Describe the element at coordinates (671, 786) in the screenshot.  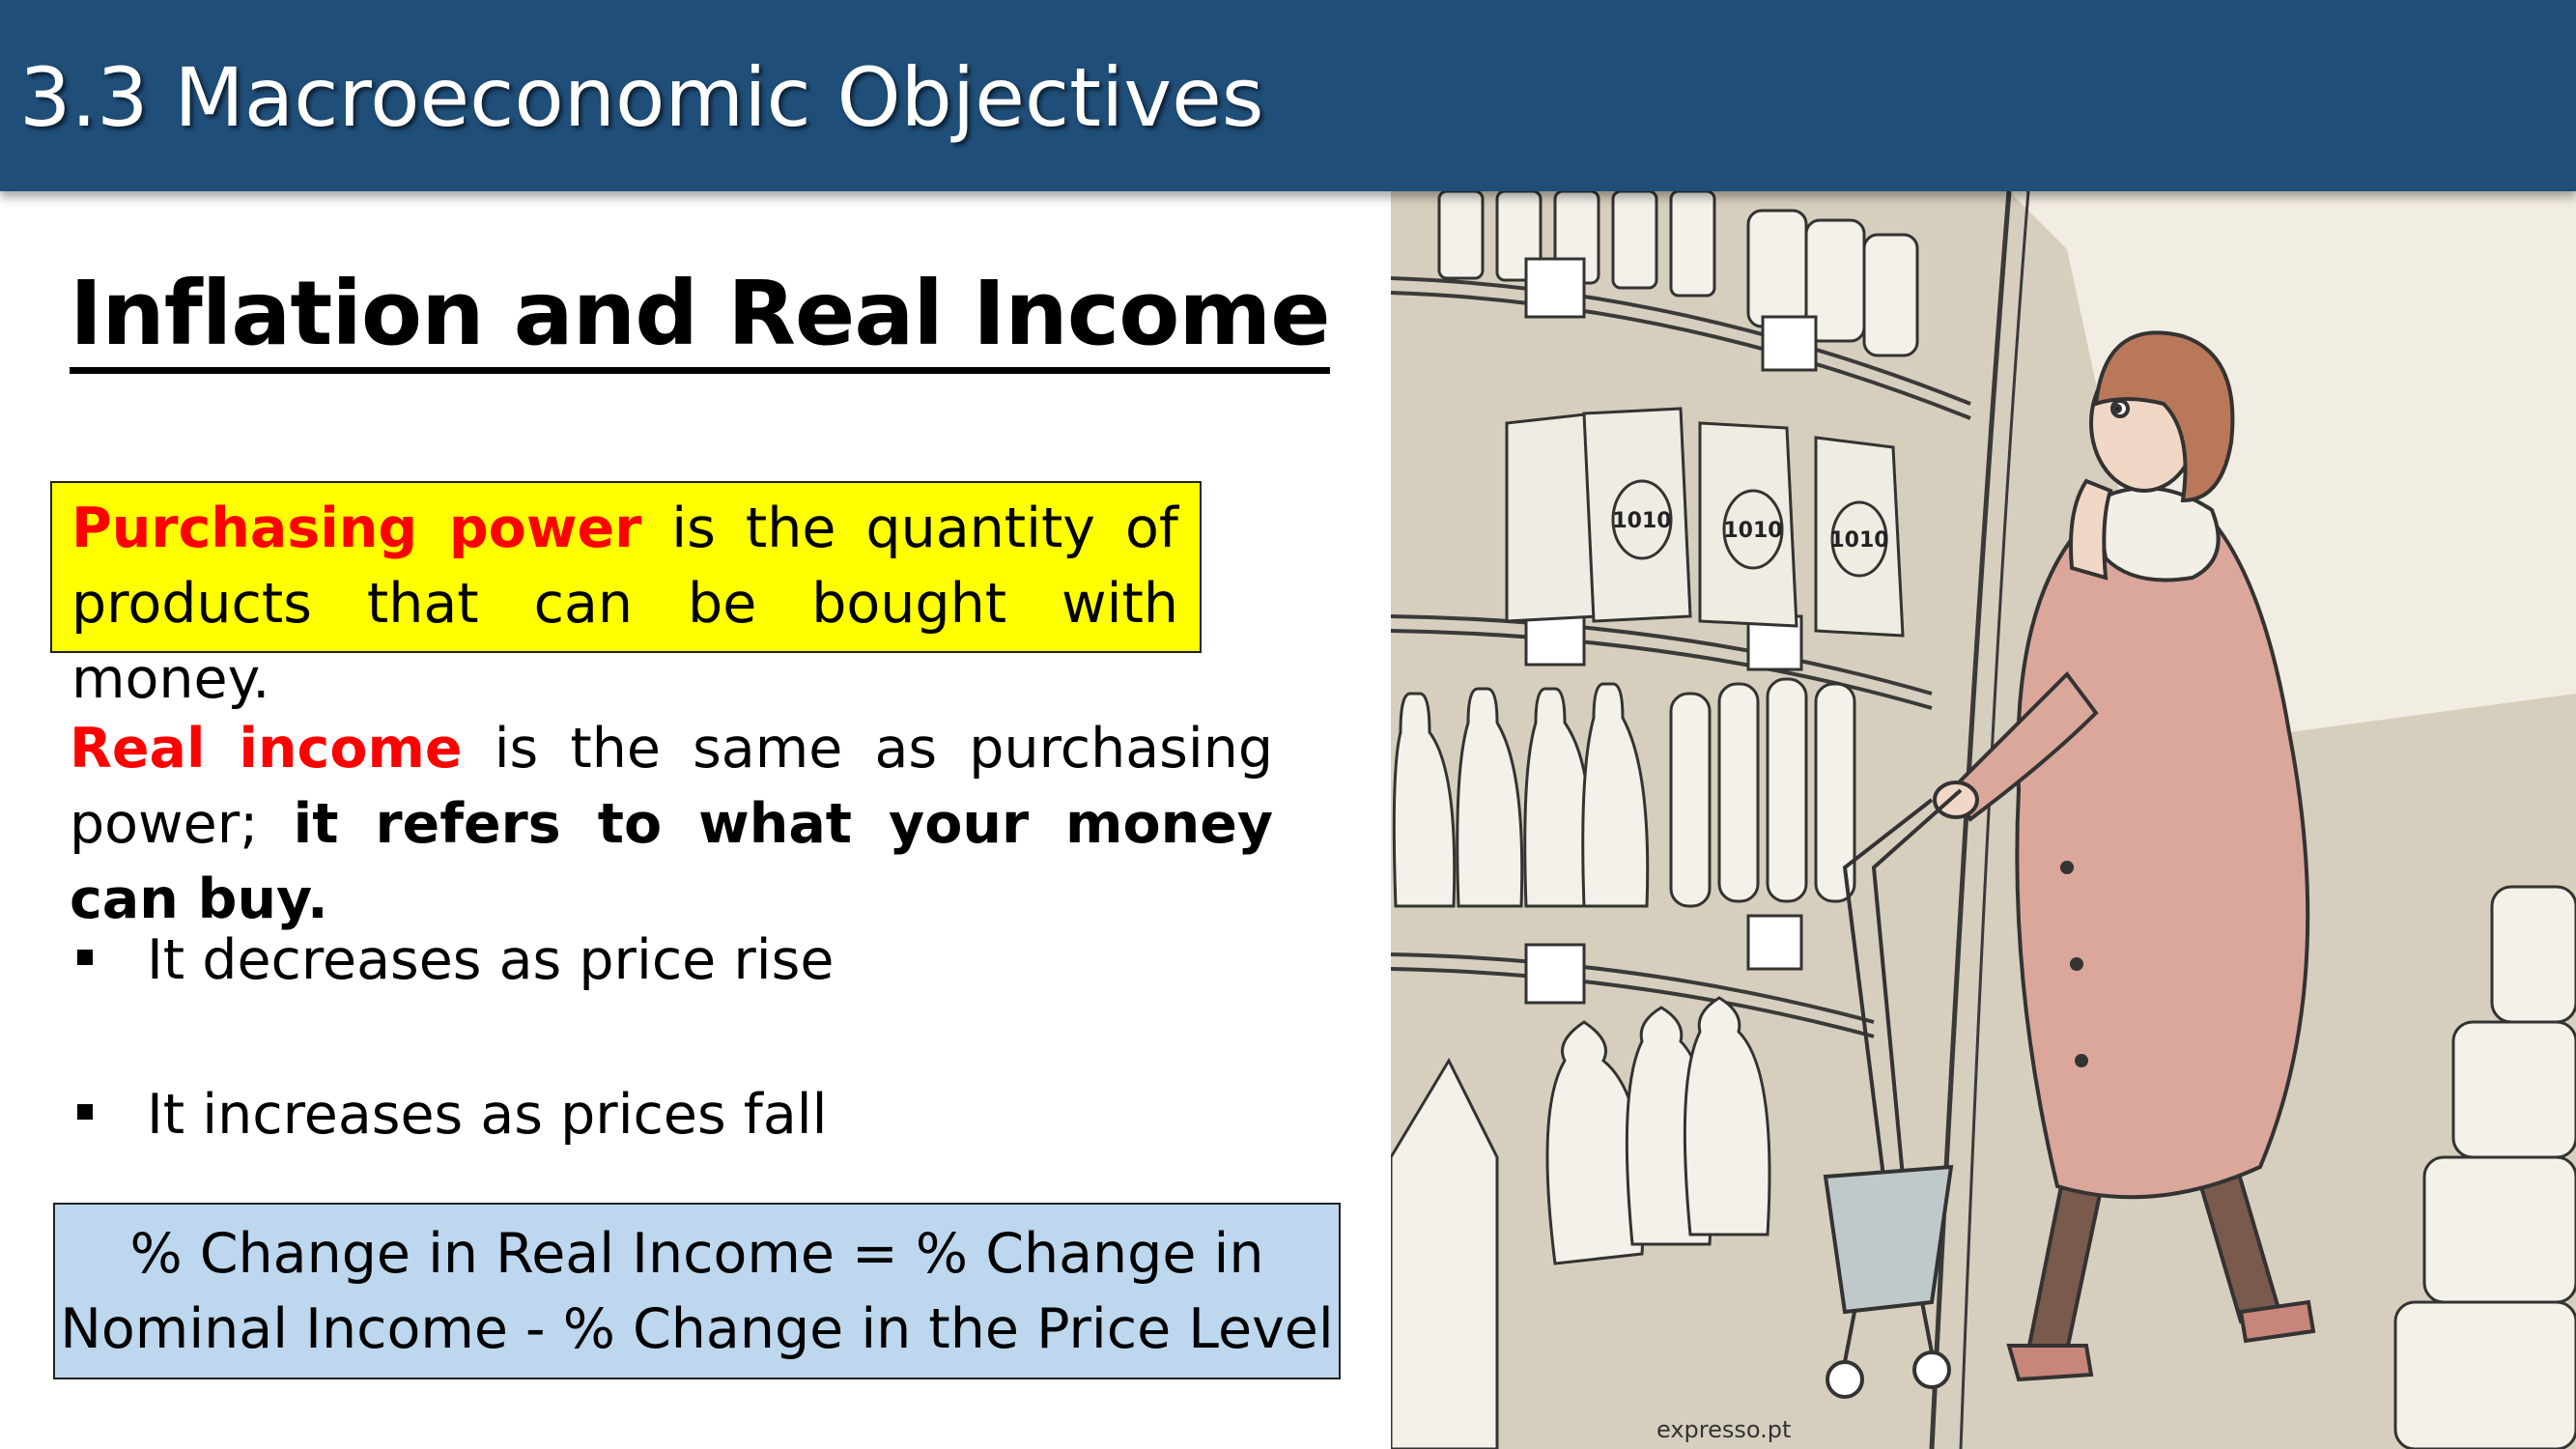
I see `real-income-text: is the same as purchasing power;` at that location.